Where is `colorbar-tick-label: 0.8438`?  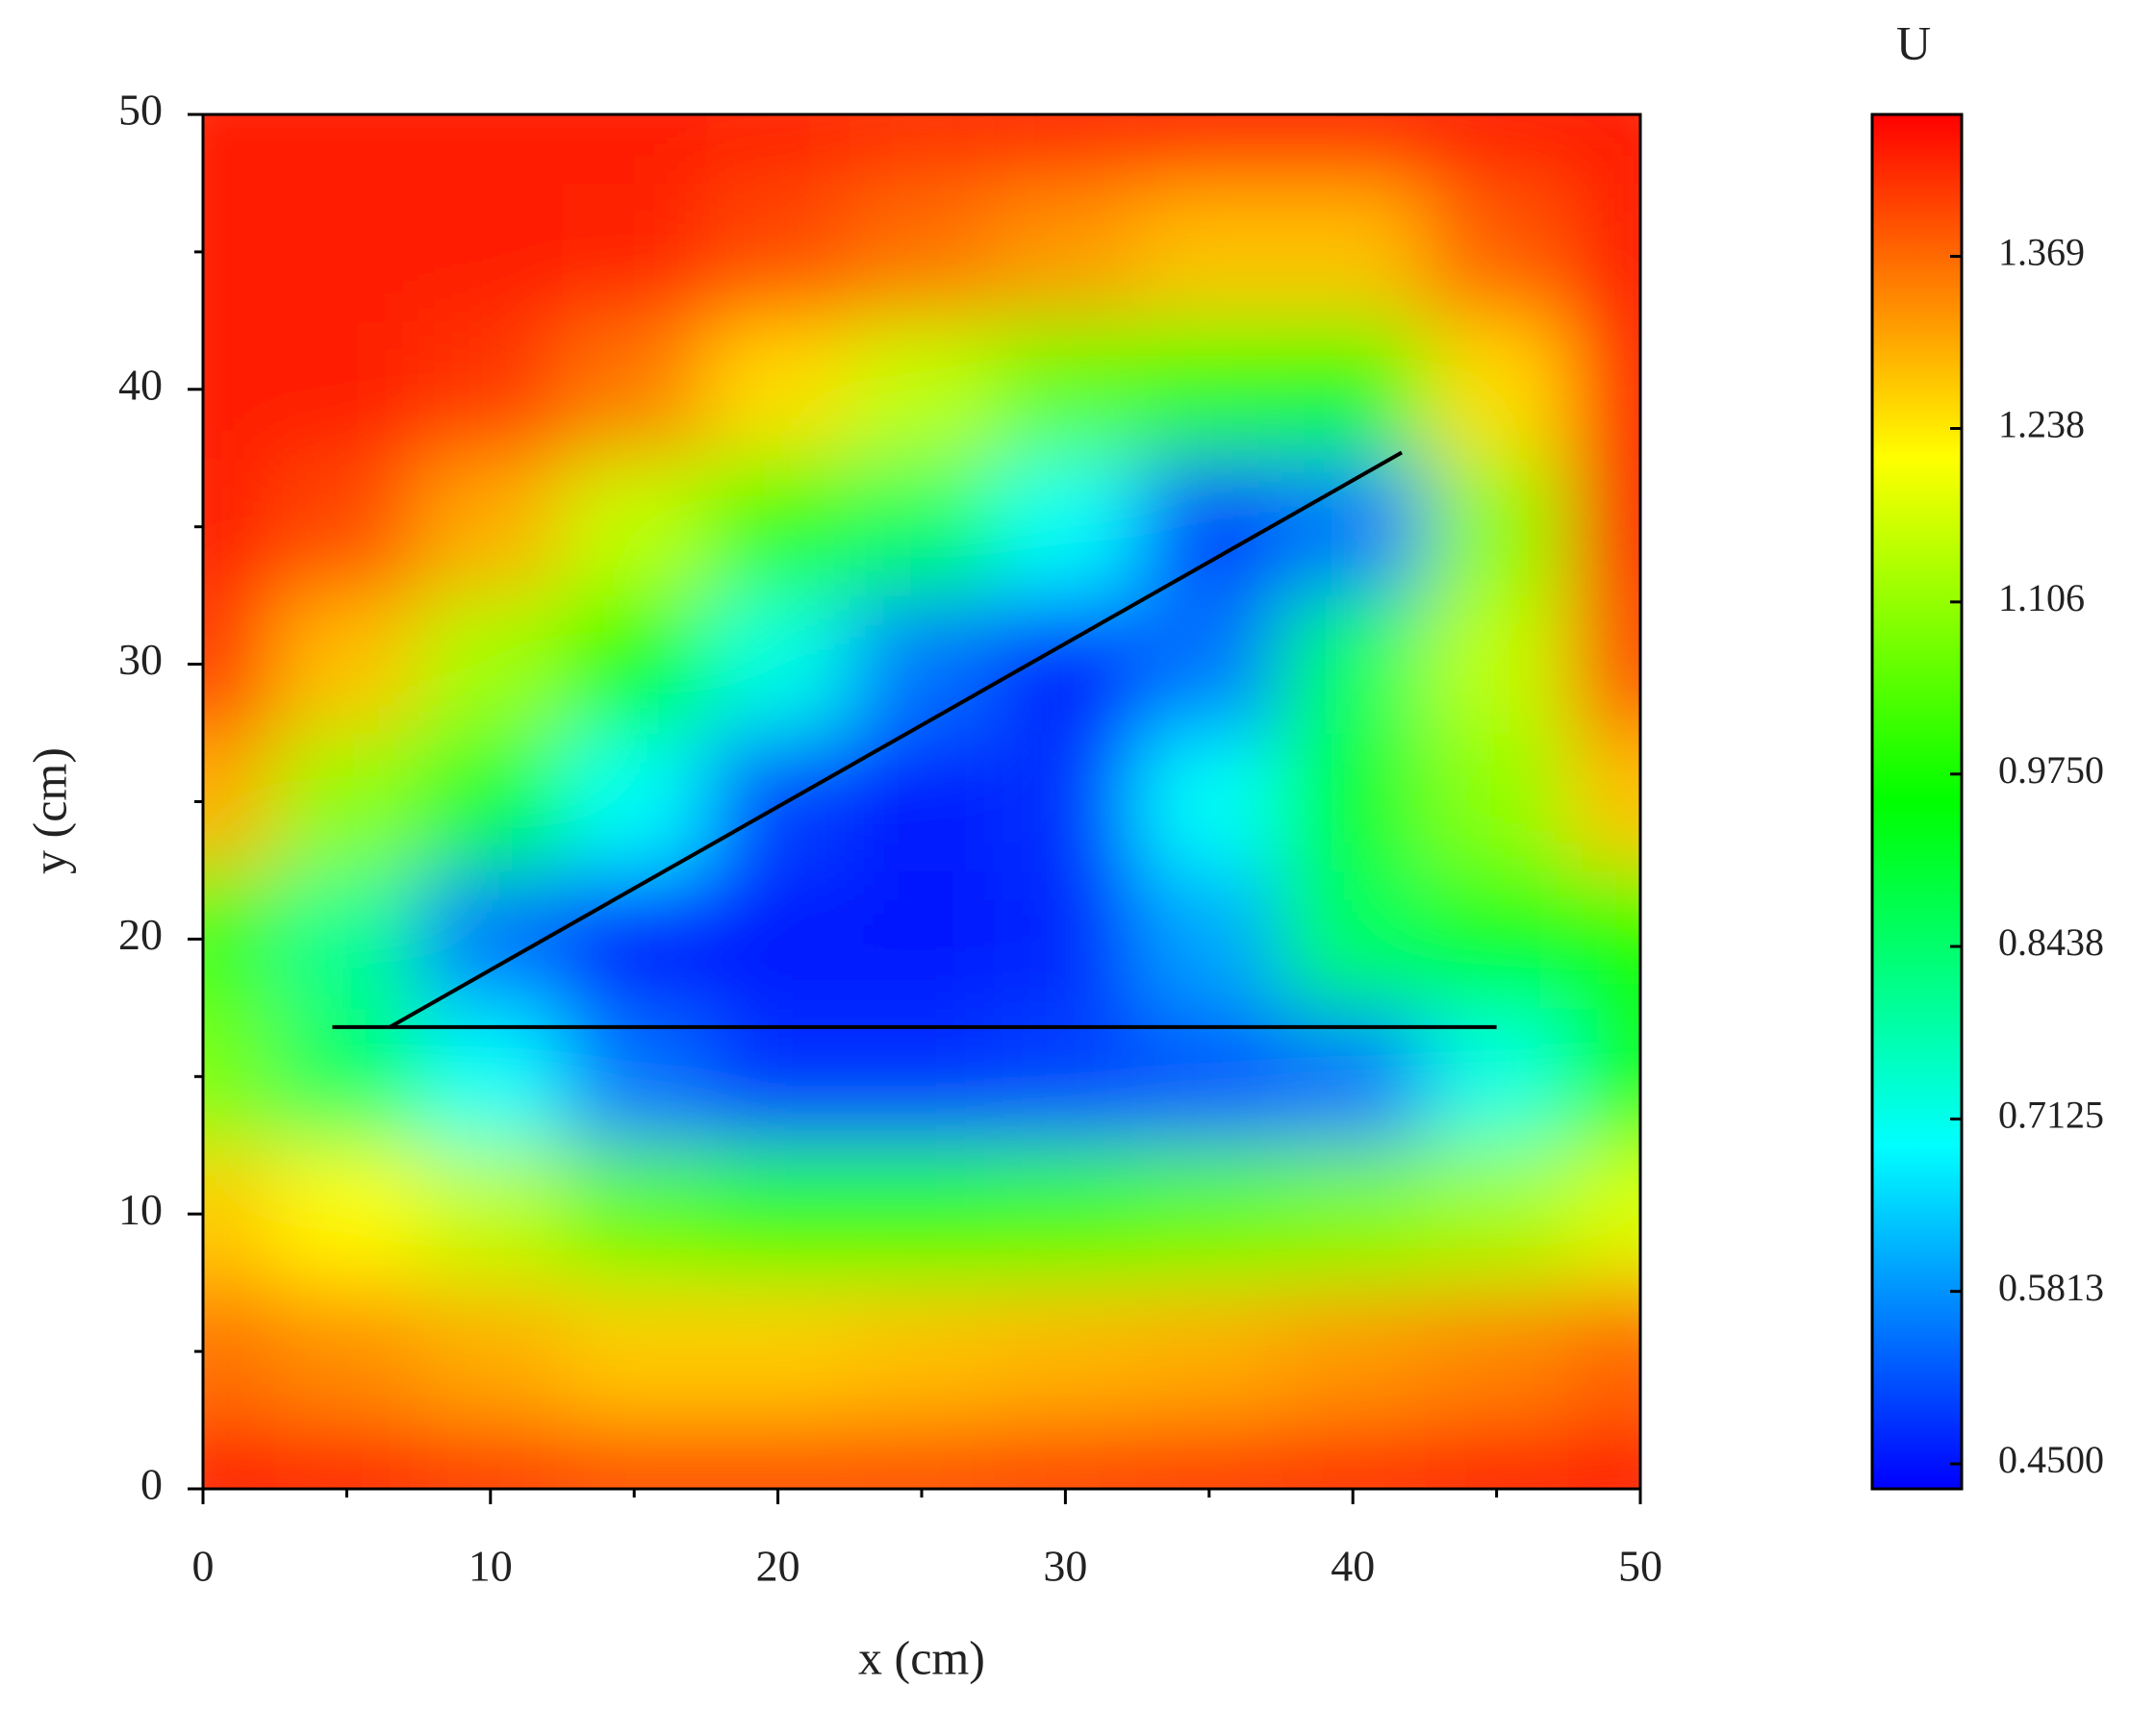
colorbar-tick-label: 0.8438 is located at coordinates (2051, 942).